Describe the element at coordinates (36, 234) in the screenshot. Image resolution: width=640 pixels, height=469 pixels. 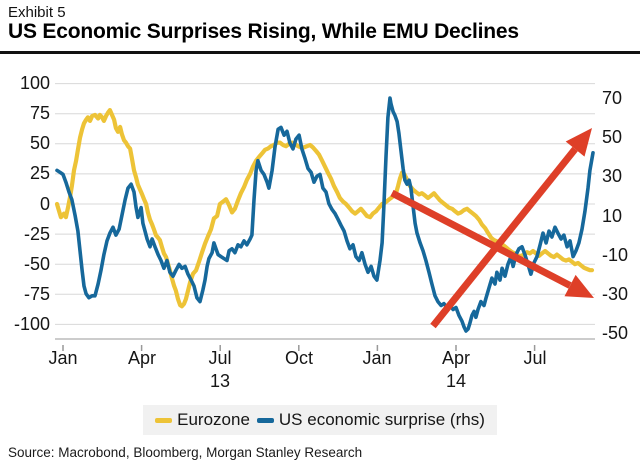
I see `left-axis-tick: -25` at that location.